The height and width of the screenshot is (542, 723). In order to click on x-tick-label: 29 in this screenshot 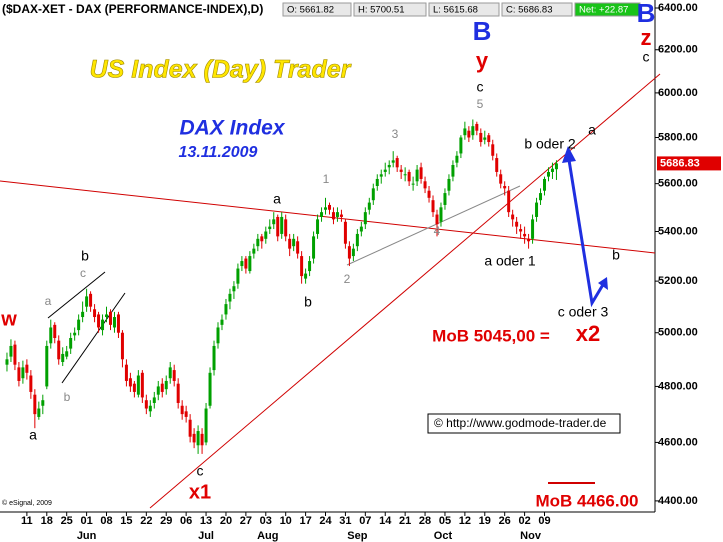, I will do `click(166, 521)`.